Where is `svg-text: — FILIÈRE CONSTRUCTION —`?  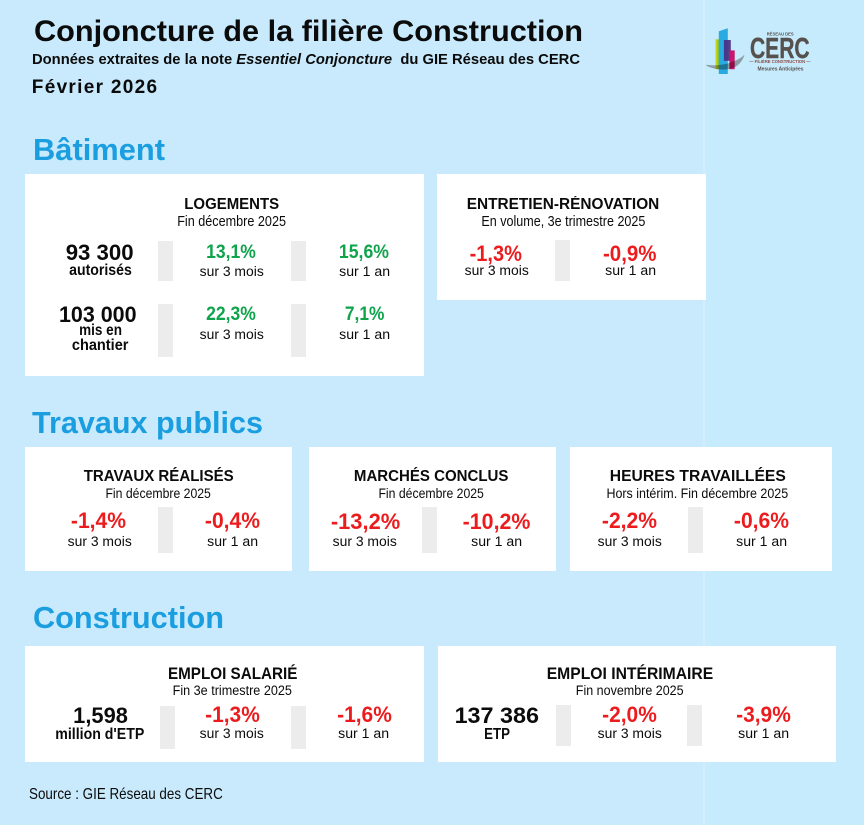 svg-text: — FILIÈRE CONSTRUCTION — is located at coordinates (779, 61).